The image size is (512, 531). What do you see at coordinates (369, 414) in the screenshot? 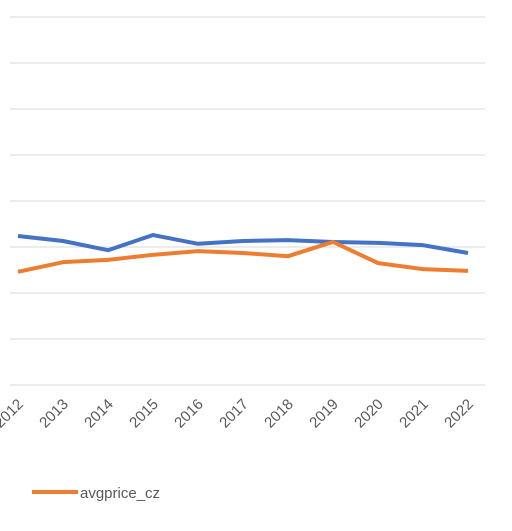
I see `x-tick-label: 2020` at bounding box center [369, 414].